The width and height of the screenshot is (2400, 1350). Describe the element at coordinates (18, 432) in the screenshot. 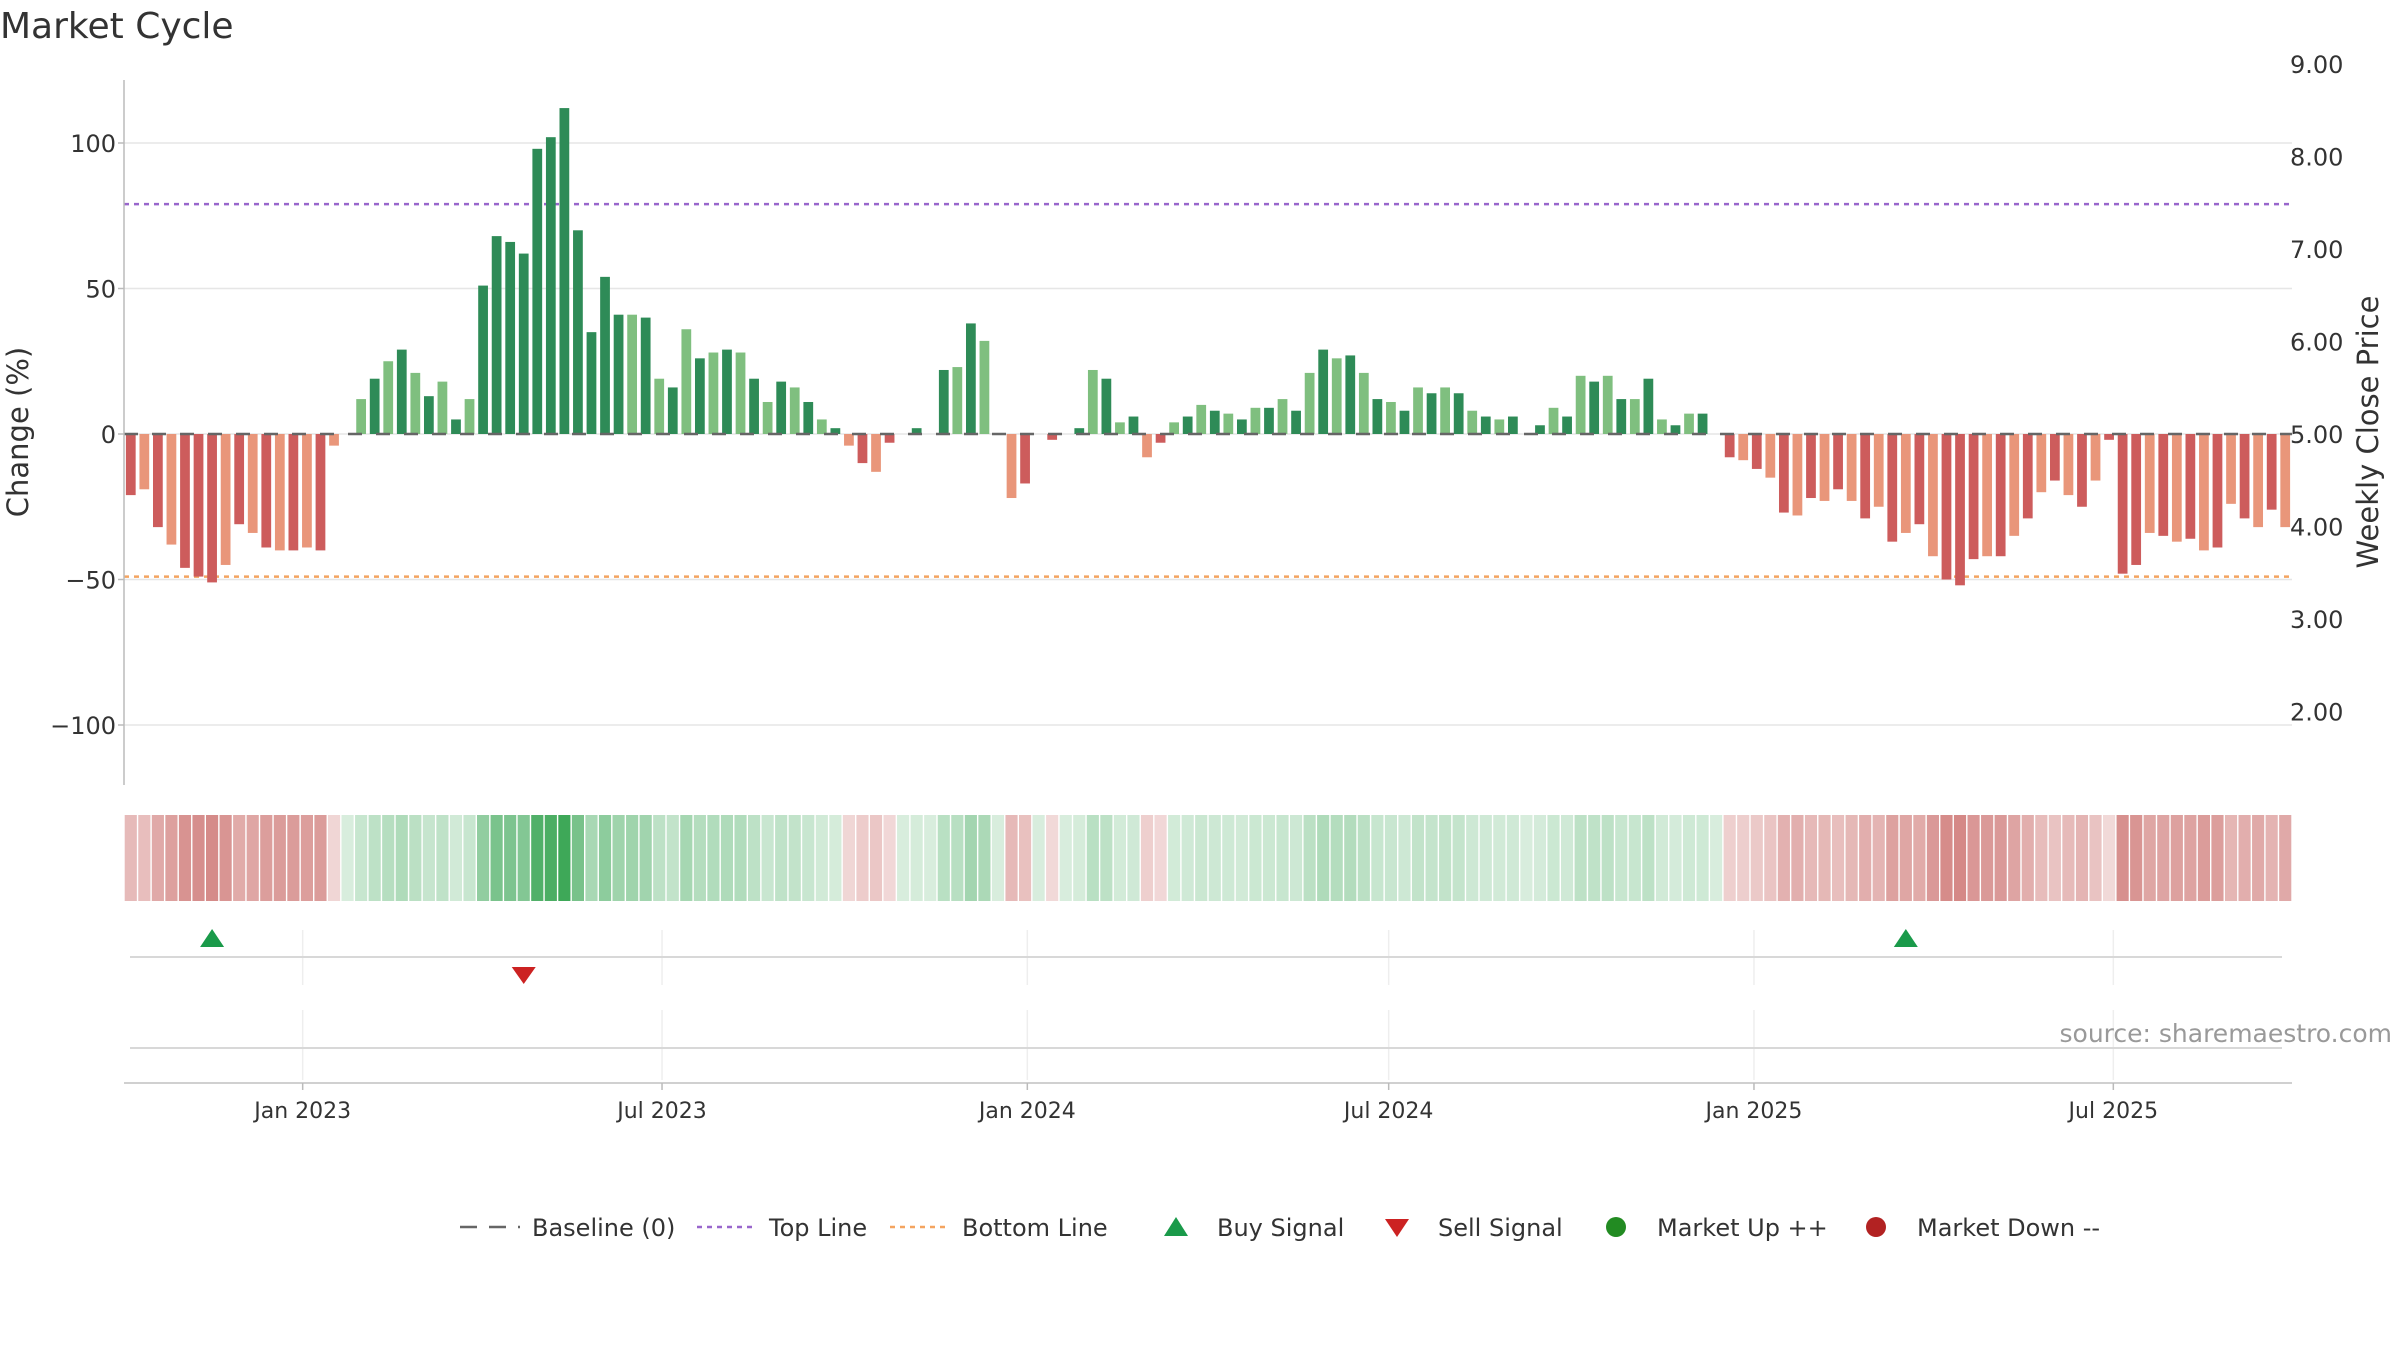

I see `y-axis-left-label: Change (%)` at that location.